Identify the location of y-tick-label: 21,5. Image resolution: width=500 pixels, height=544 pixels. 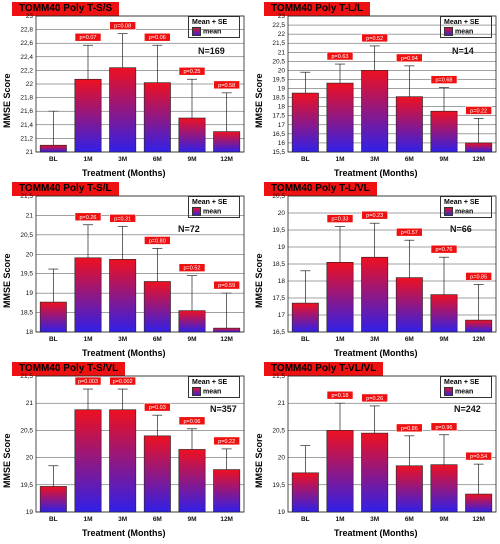
(26, 376).